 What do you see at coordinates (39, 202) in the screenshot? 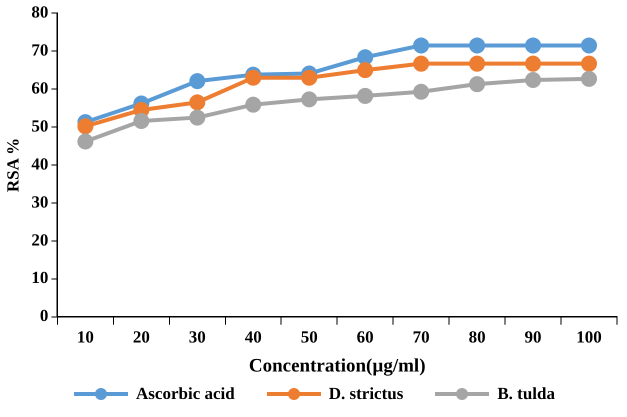
I see `y-tick-label: 30` at bounding box center [39, 202].